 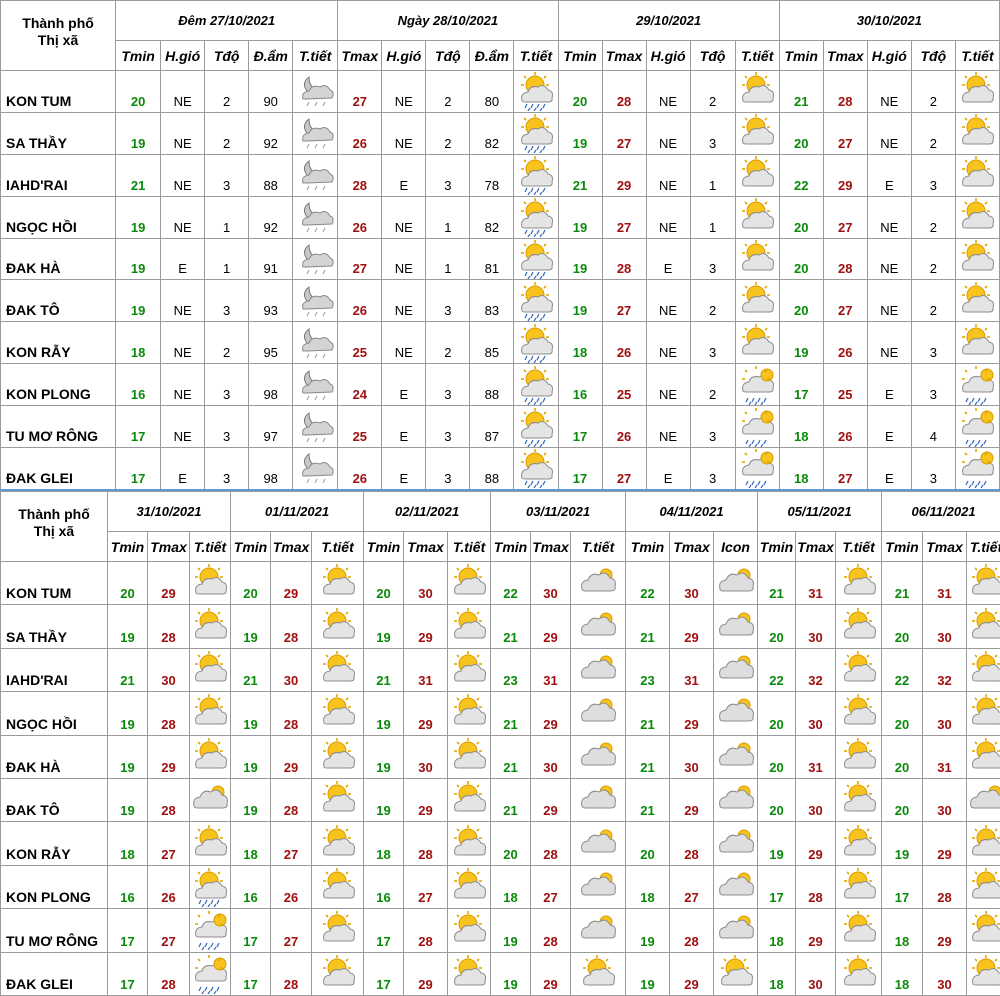 What do you see at coordinates (902, 887) in the screenshot?
I see `tmin-value: 17` at bounding box center [902, 887].